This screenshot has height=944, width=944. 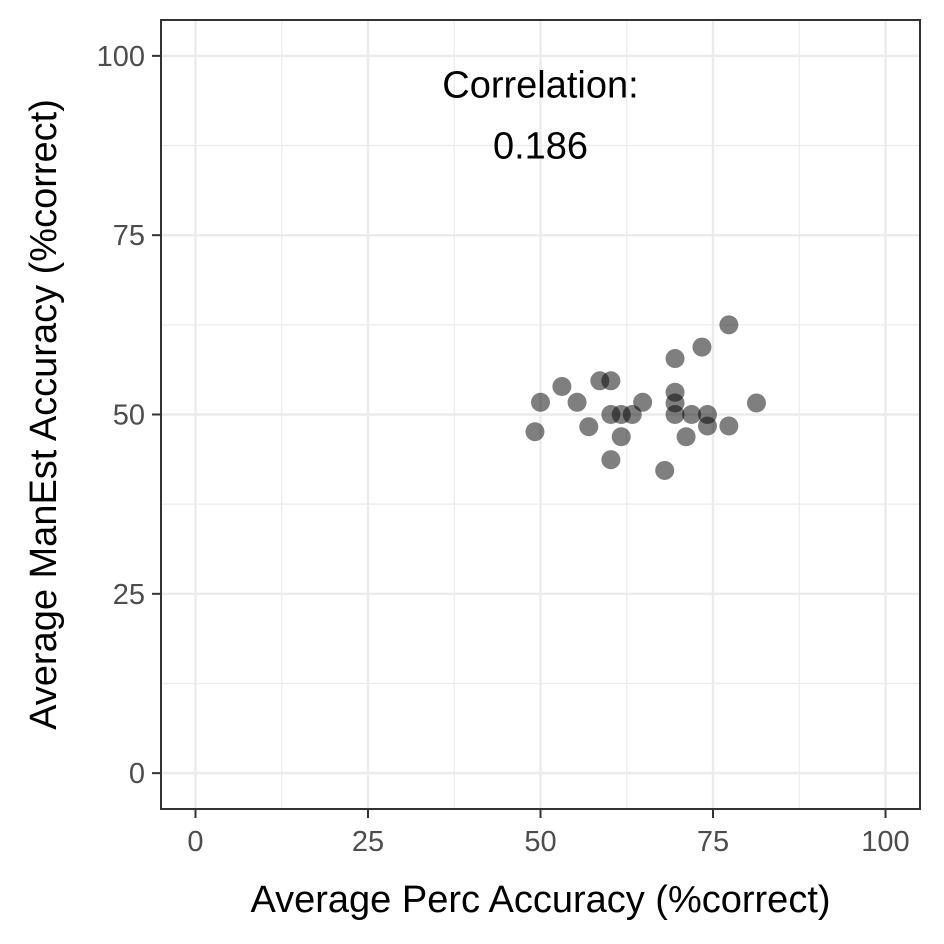 I want to click on data-points, so click(x=645, y=397).